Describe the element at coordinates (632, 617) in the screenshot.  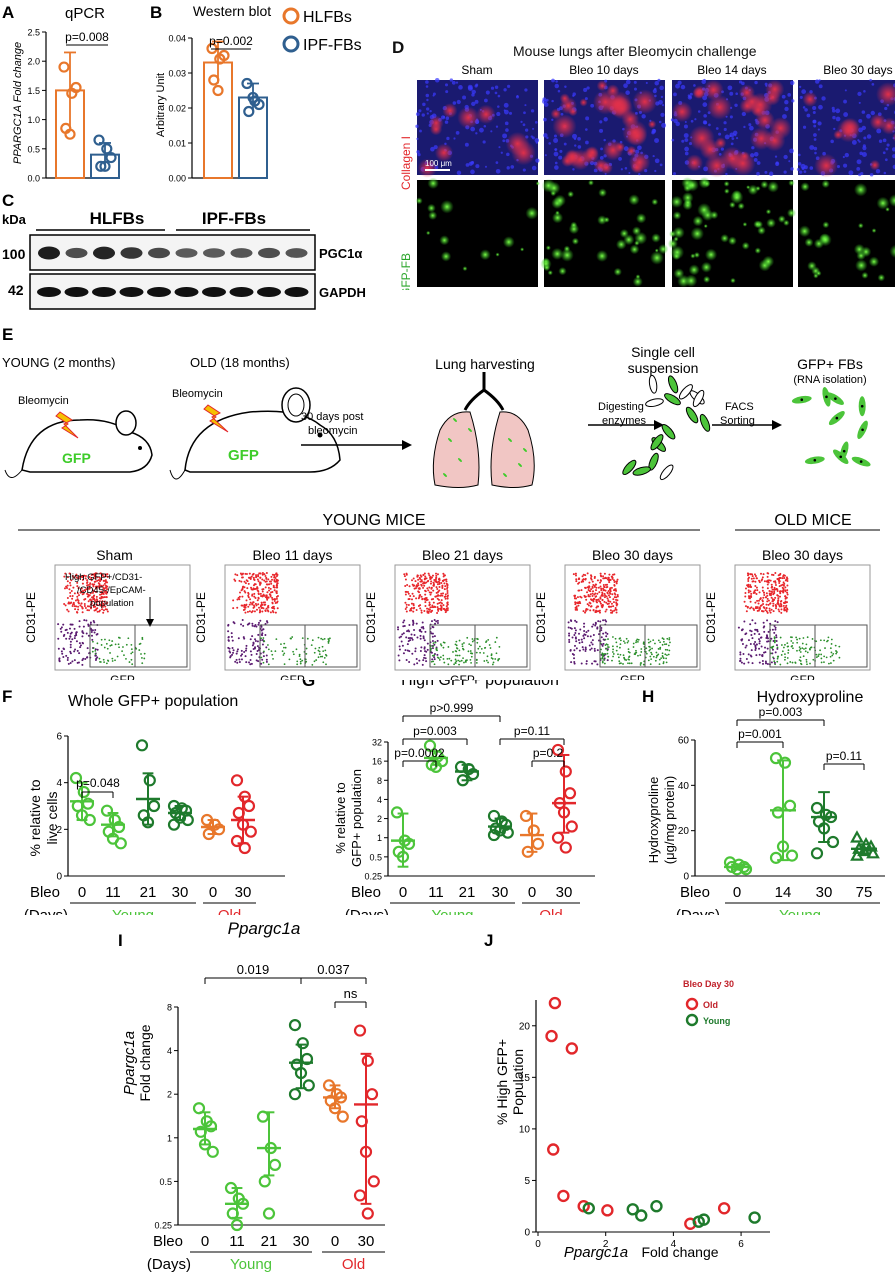
I see `flow-frame` at that location.